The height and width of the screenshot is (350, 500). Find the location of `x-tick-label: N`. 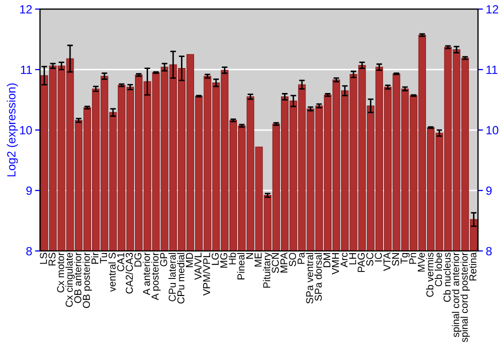

x-tick-label: N is located at coordinates (249, 256).